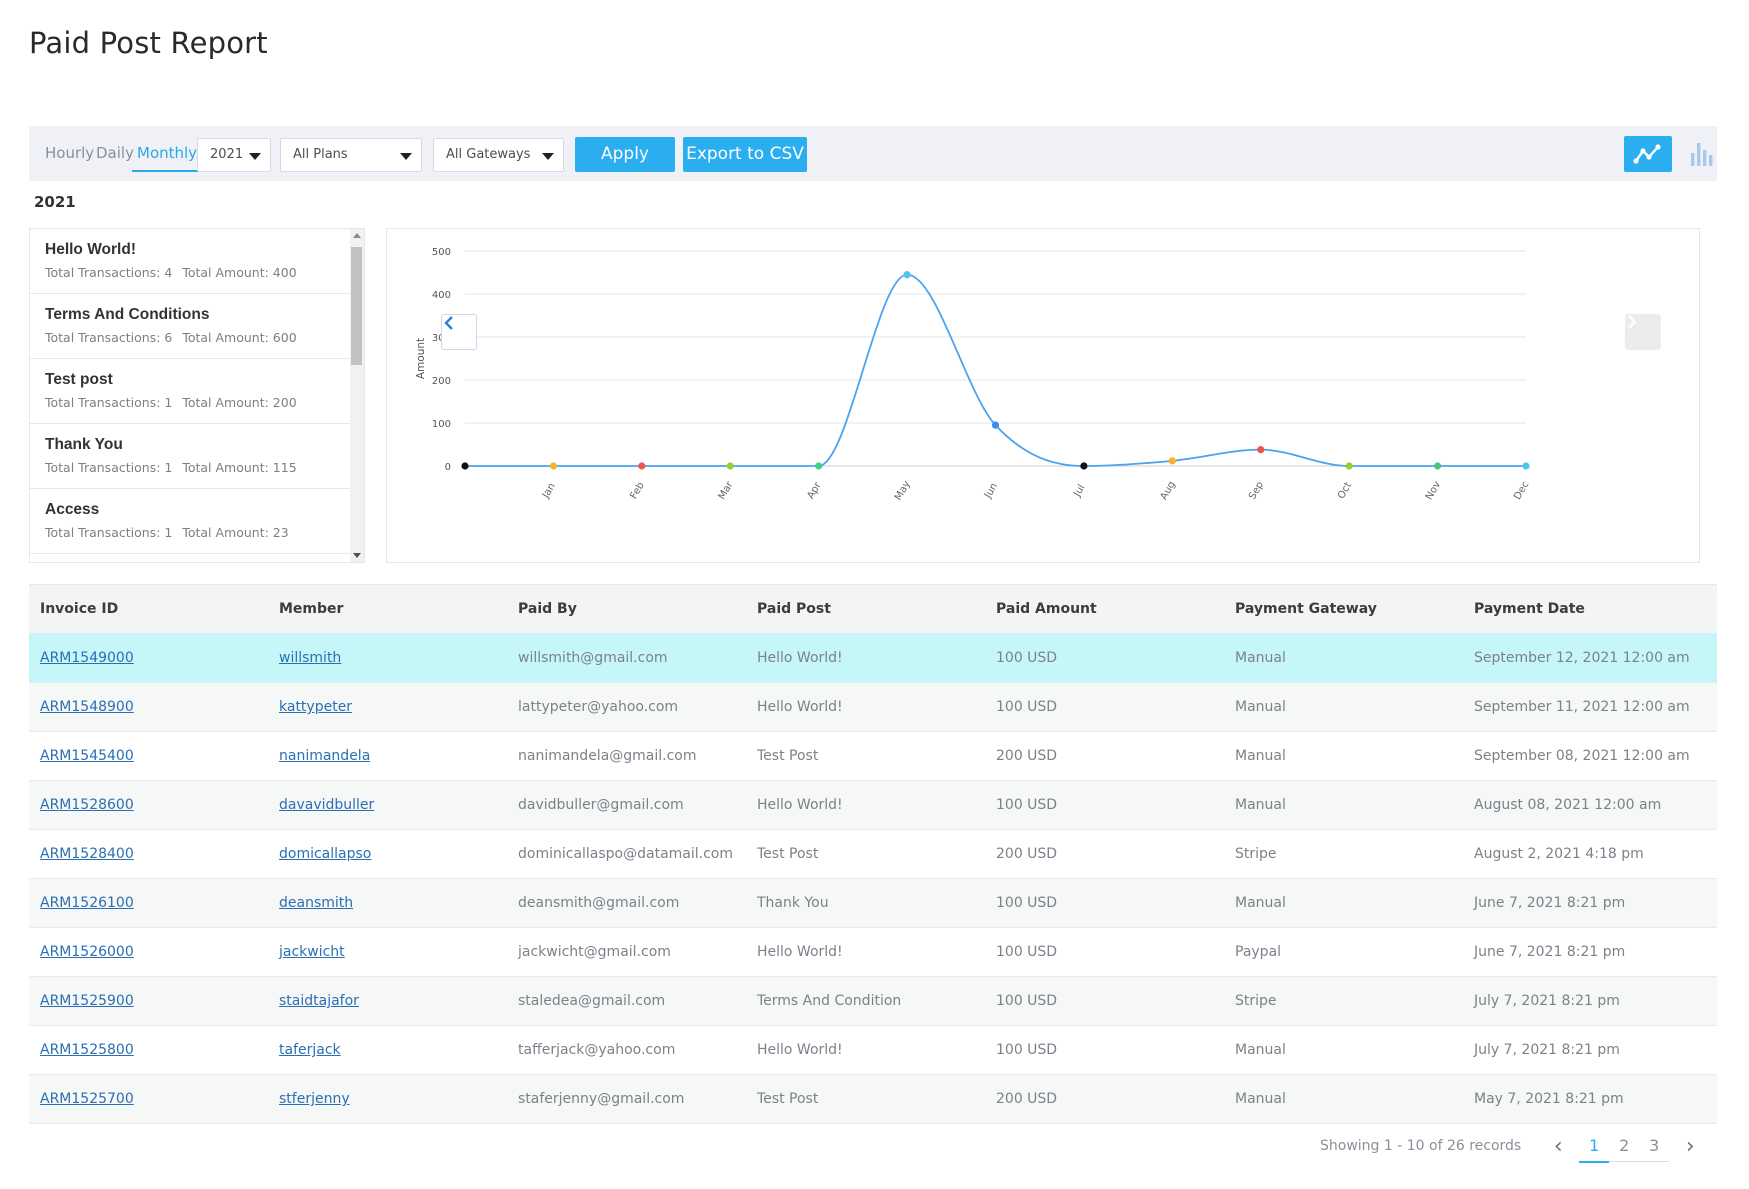 This screenshot has height=1189, width=1749. I want to click on scroll-up-icon, so click(357, 235).